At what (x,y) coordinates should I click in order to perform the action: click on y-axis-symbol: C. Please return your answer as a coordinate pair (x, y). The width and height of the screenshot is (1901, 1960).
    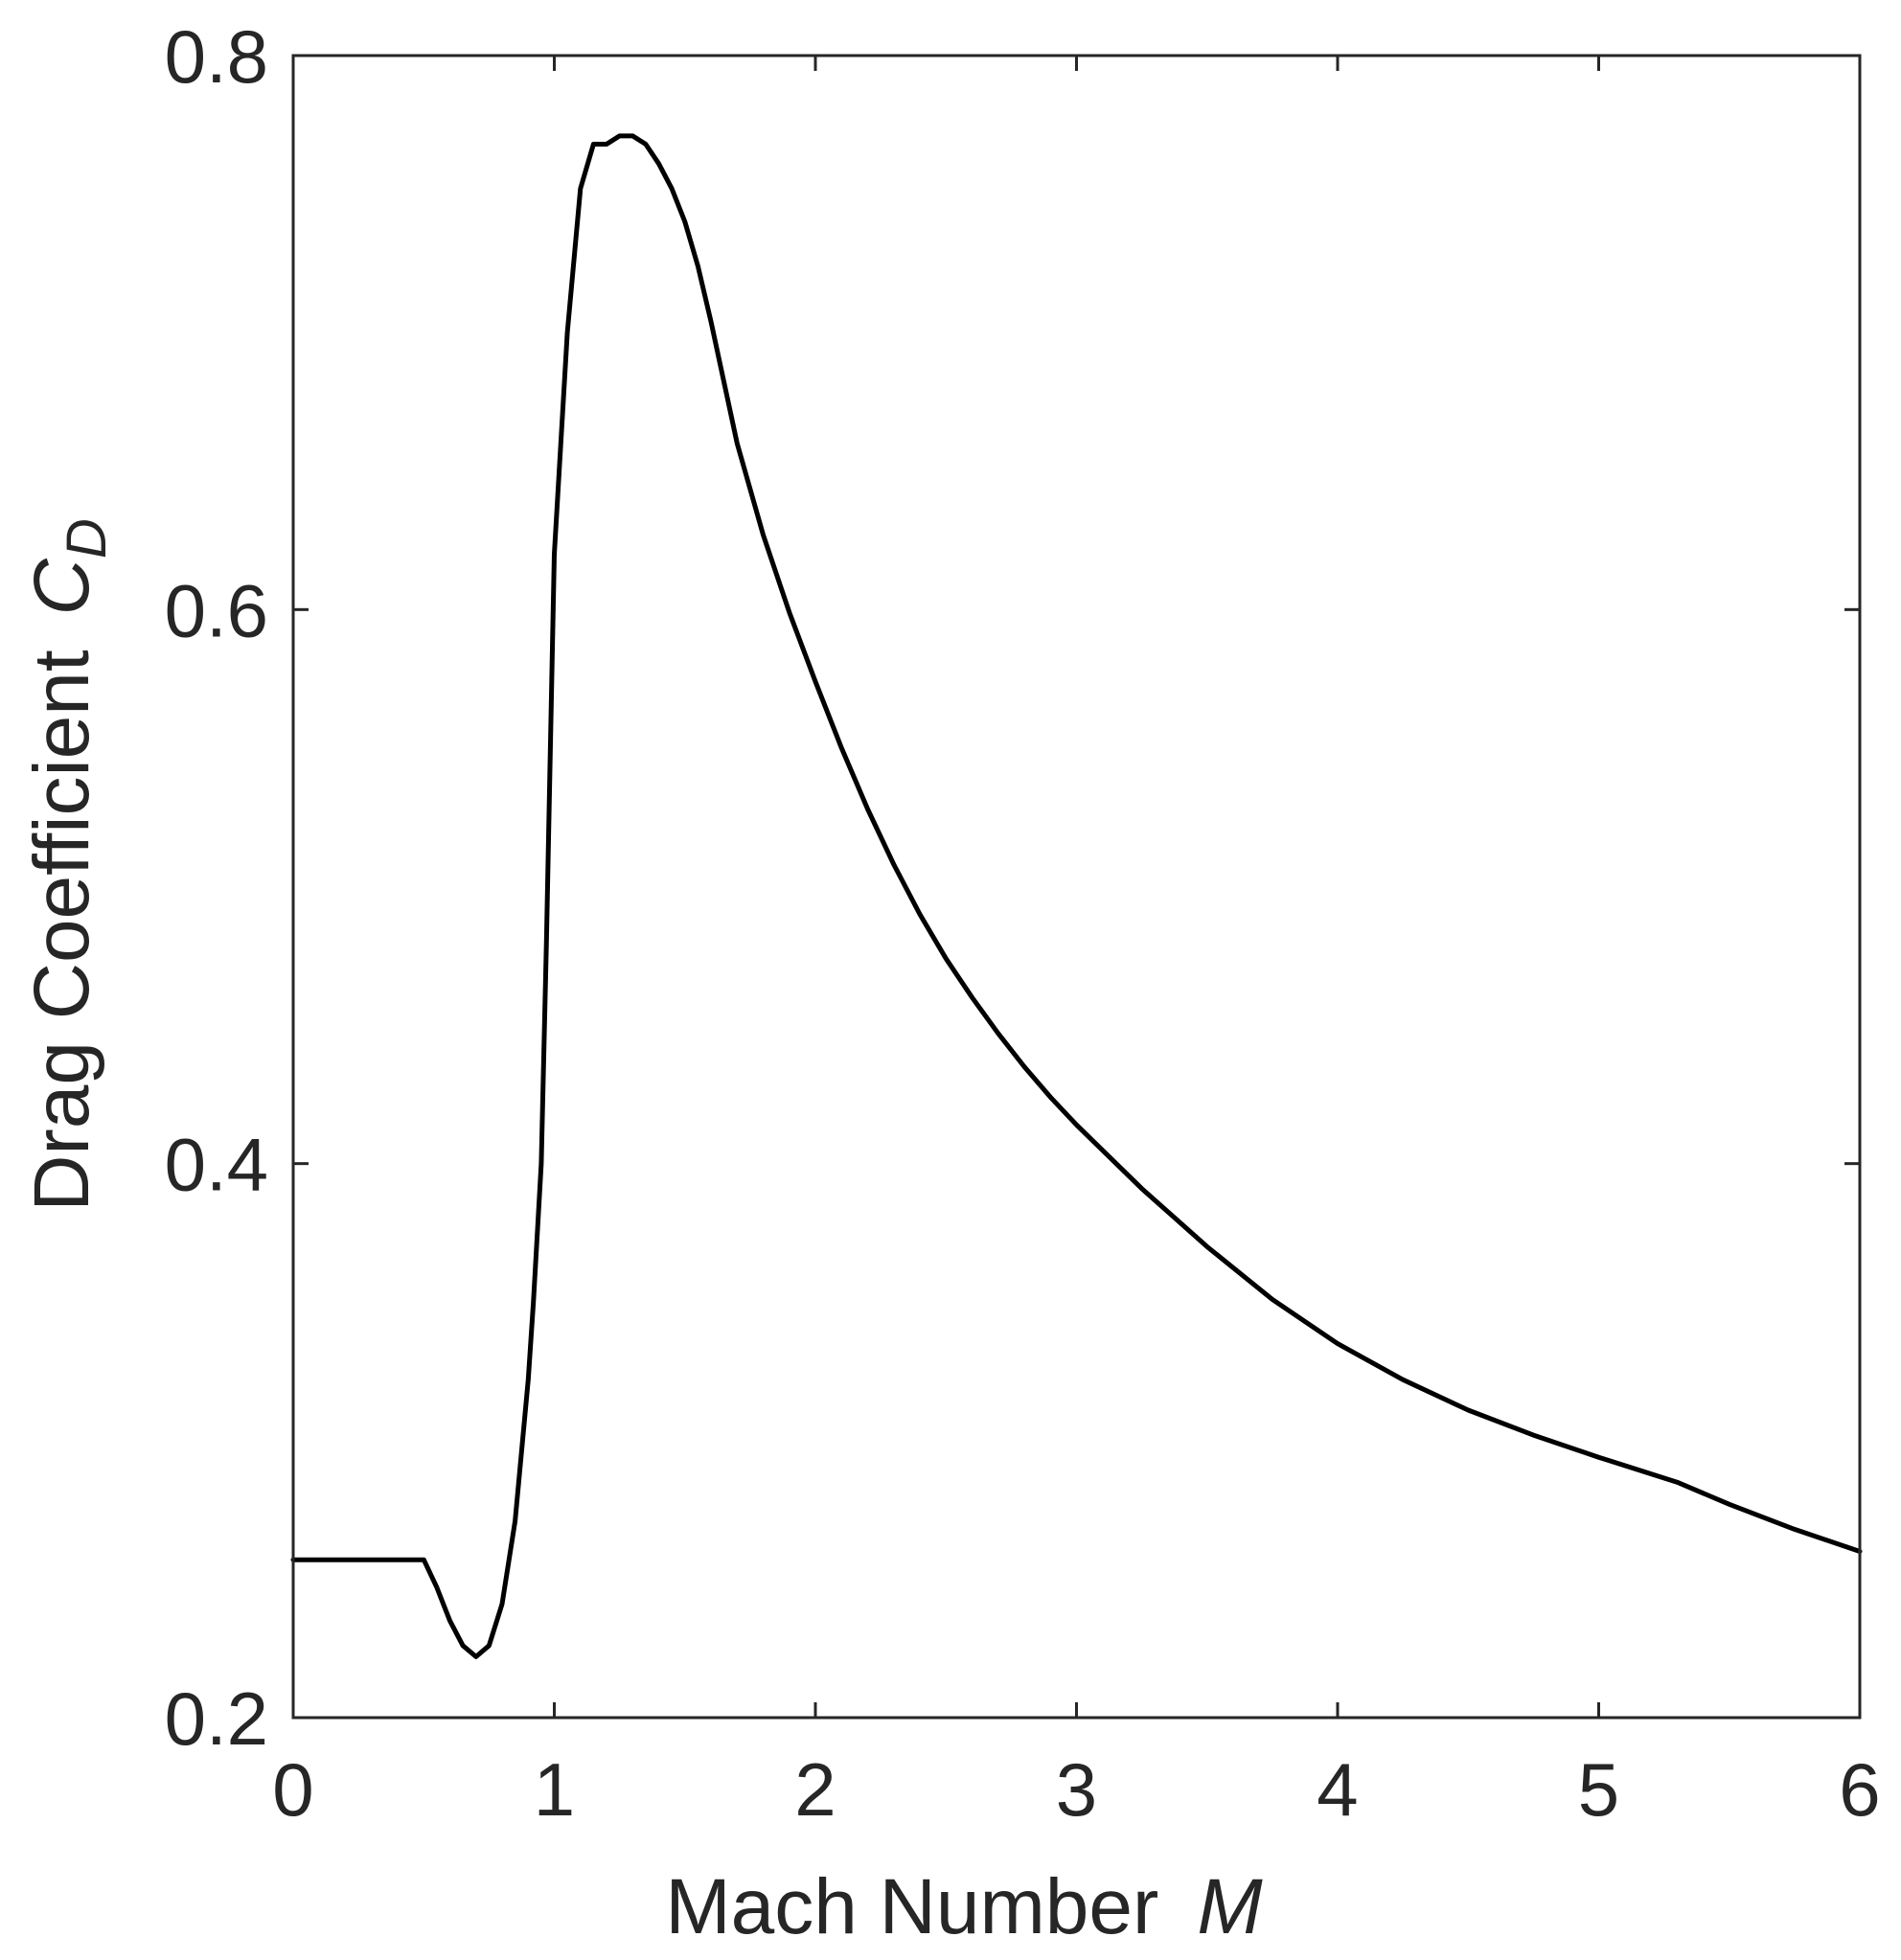
    Looking at the image, I should click on (61, 586).